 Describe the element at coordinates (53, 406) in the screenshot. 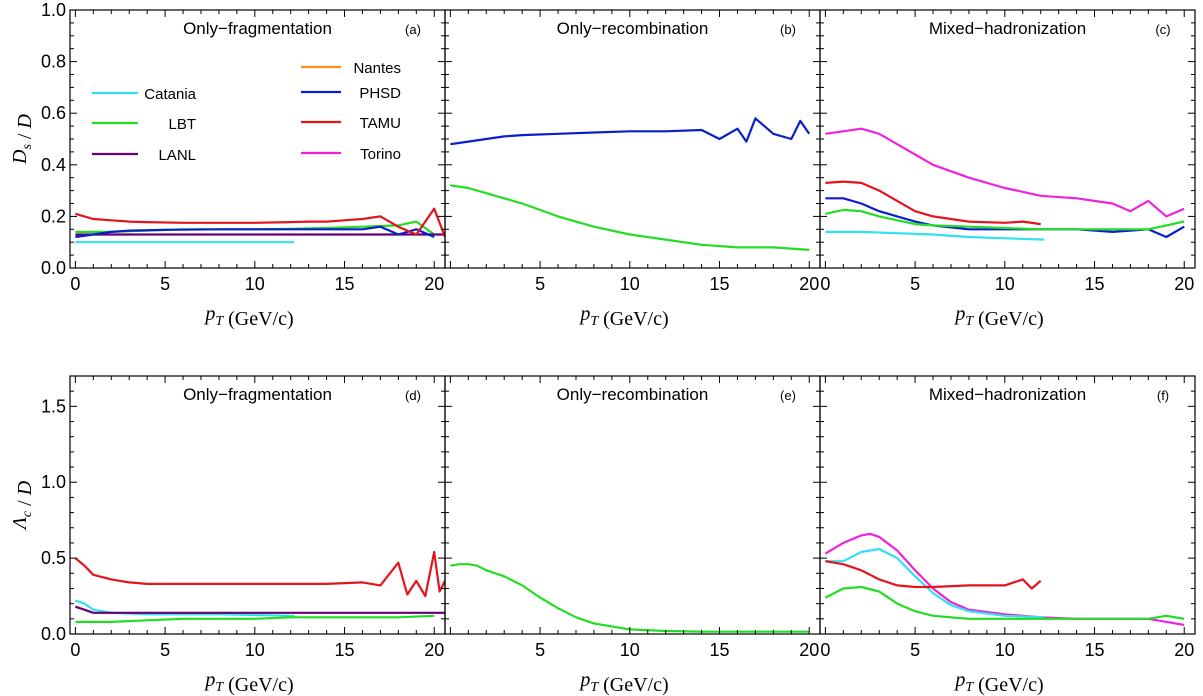

I see `y-tick-label: 1.5` at that location.